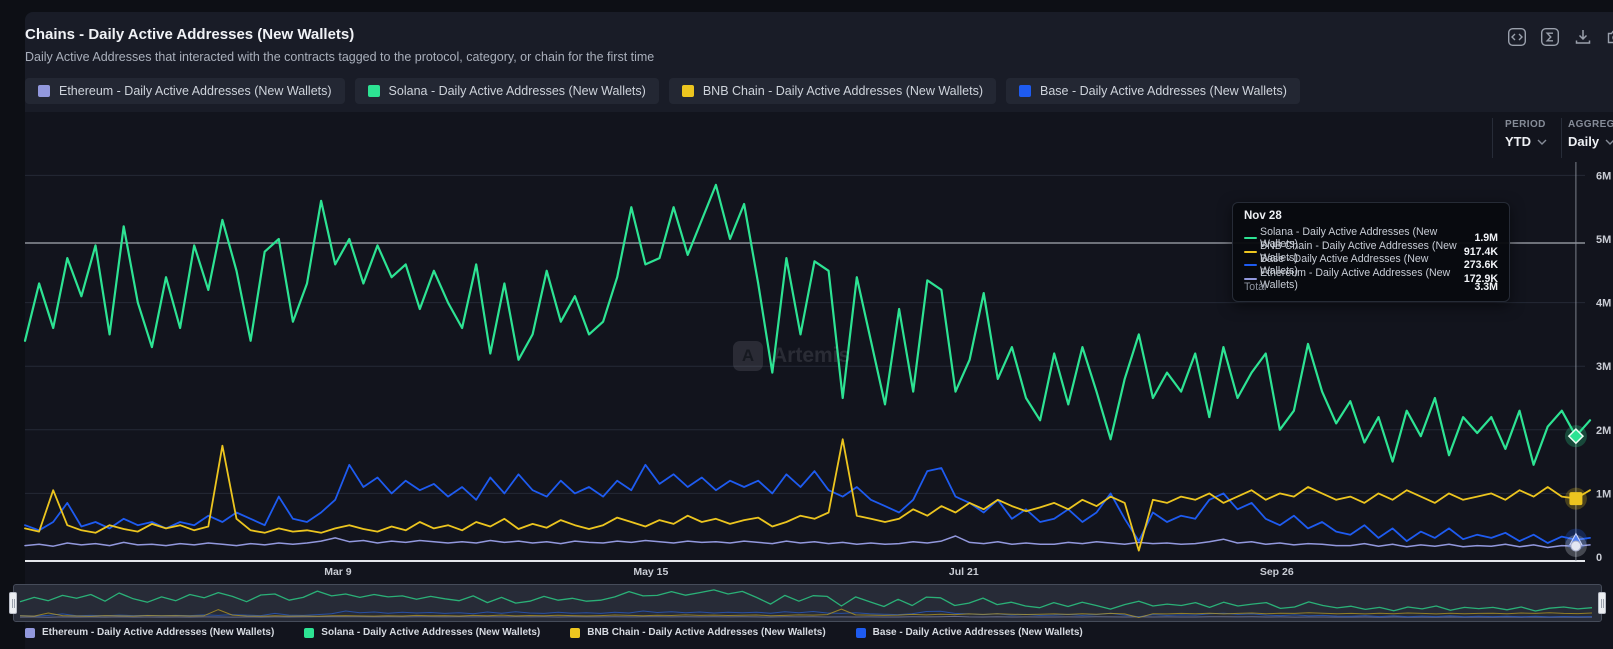 This screenshot has width=1613, height=649. Describe the element at coordinates (1603, 494) in the screenshot. I see `svg-text: 1M` at that location.